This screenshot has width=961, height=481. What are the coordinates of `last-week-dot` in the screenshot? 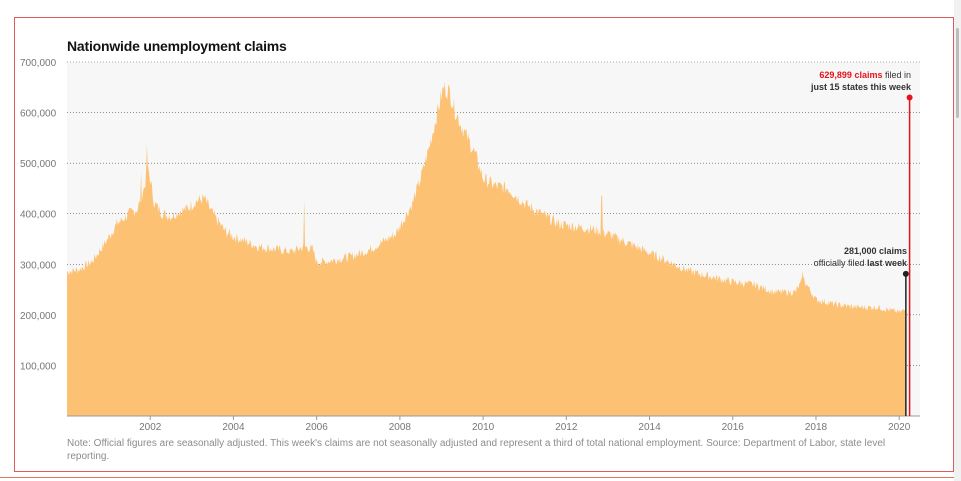 It's located at (905, 273).